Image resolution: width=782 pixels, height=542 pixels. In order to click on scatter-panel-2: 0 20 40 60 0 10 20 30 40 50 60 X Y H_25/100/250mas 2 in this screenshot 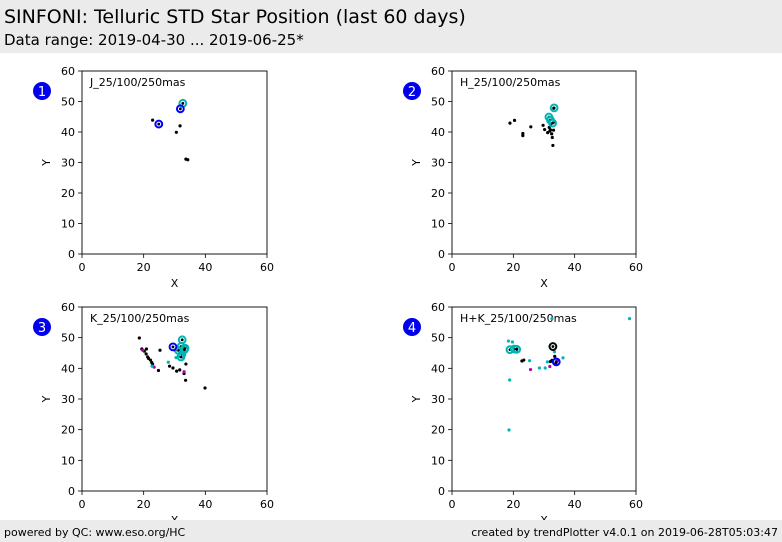, I will do `click(523, 177)`.